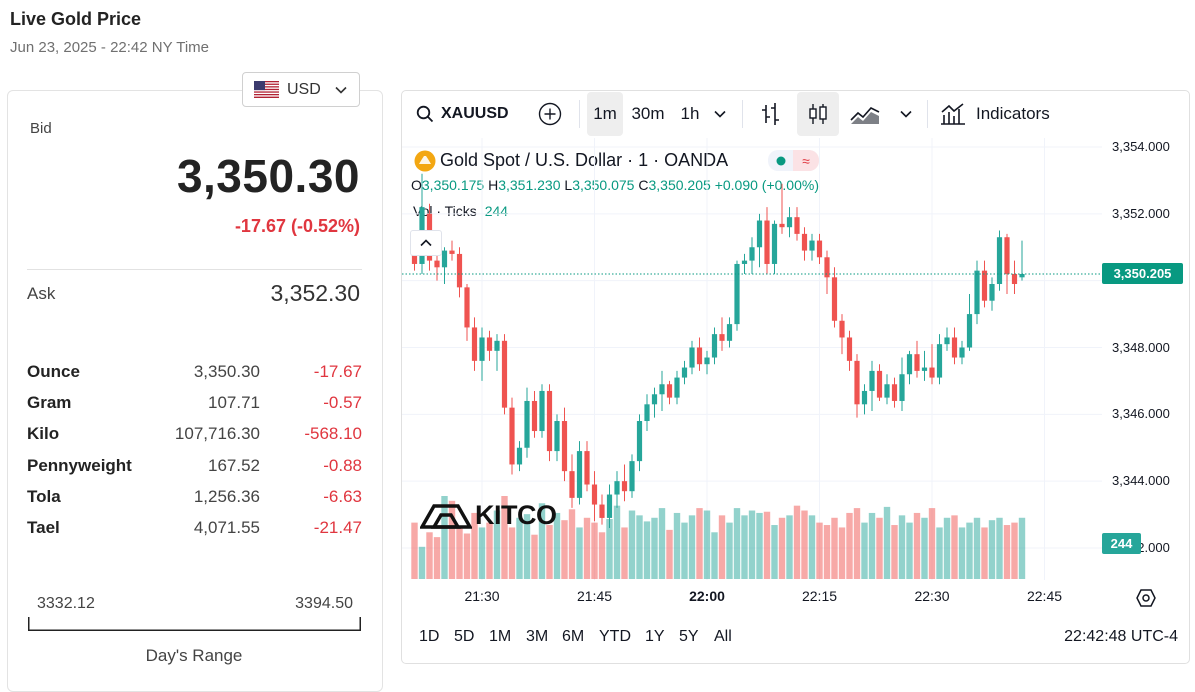 The image size is (1195, 692). What do you see at coordinates (573, 636) in the screenshot?
I see `range-6m: 6M` at bounding box center [573, 636].